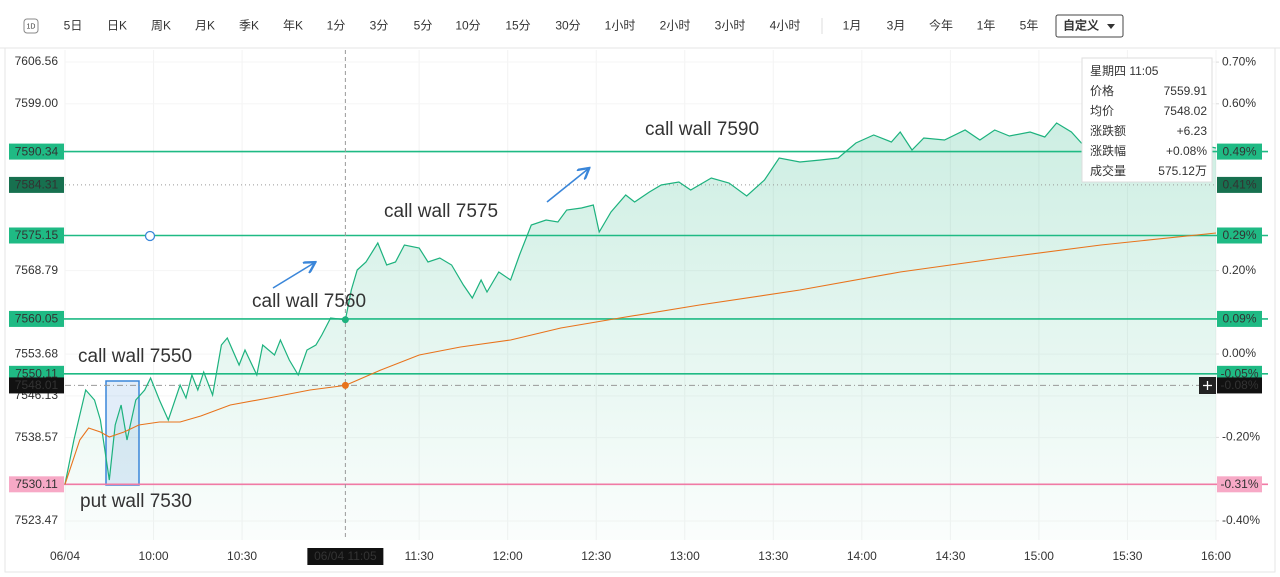 The height and width of the screenshot is (577, 1280). What do you see at coordinates (154, 556) in the screenshot?
I see `x-tick-label: 10:00` at bounding box center [154, 556].